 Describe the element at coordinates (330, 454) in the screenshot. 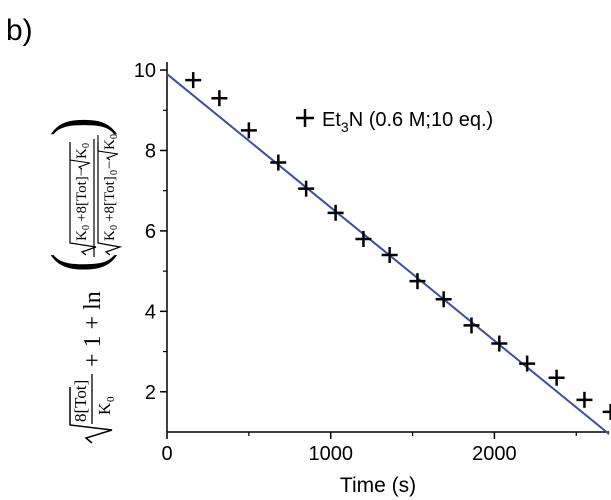

I see `x-tick-label: 1000` at that location.